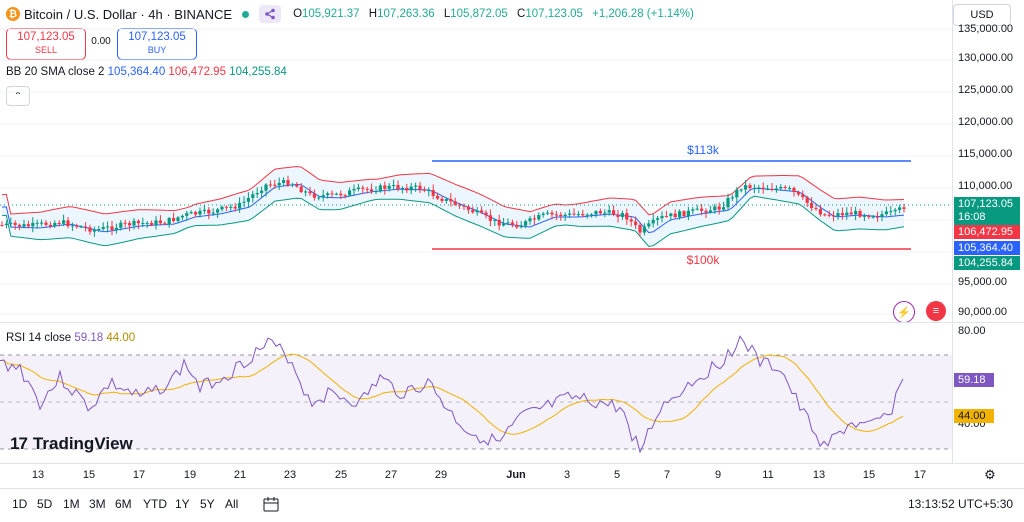 The image size is (1024, 522). I want to click on rsi-ma-value: 44.00, so click(121, 338).